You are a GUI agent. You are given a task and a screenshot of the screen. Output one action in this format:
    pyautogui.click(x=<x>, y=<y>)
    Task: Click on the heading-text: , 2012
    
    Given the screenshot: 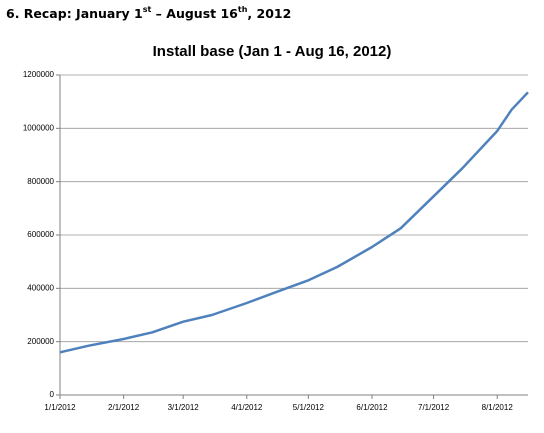 What is the action you would take?
    pyautogui.click(x=269, y=13)
    